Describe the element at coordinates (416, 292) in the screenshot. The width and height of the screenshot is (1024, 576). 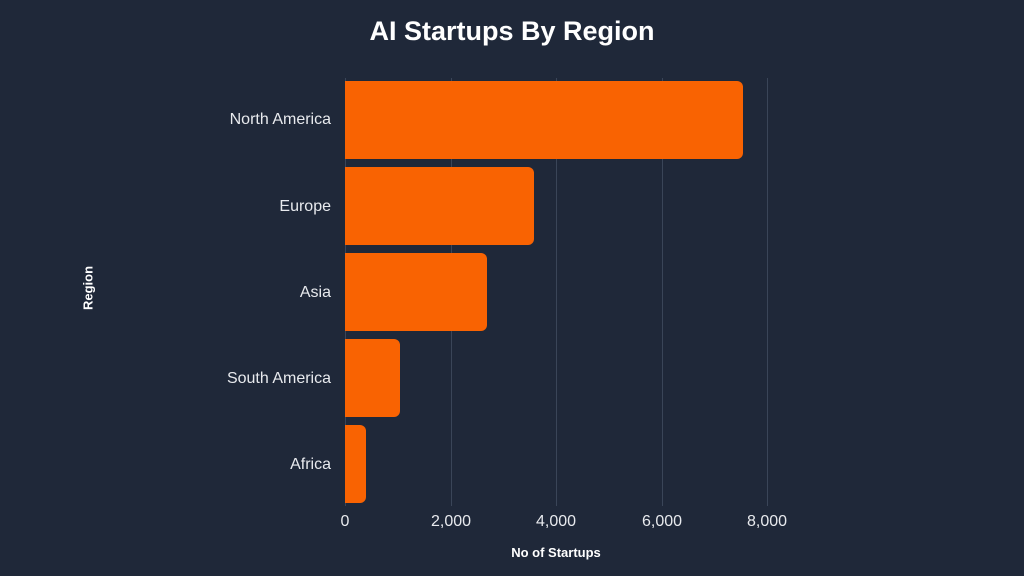
I see `bar-asia` at that location.